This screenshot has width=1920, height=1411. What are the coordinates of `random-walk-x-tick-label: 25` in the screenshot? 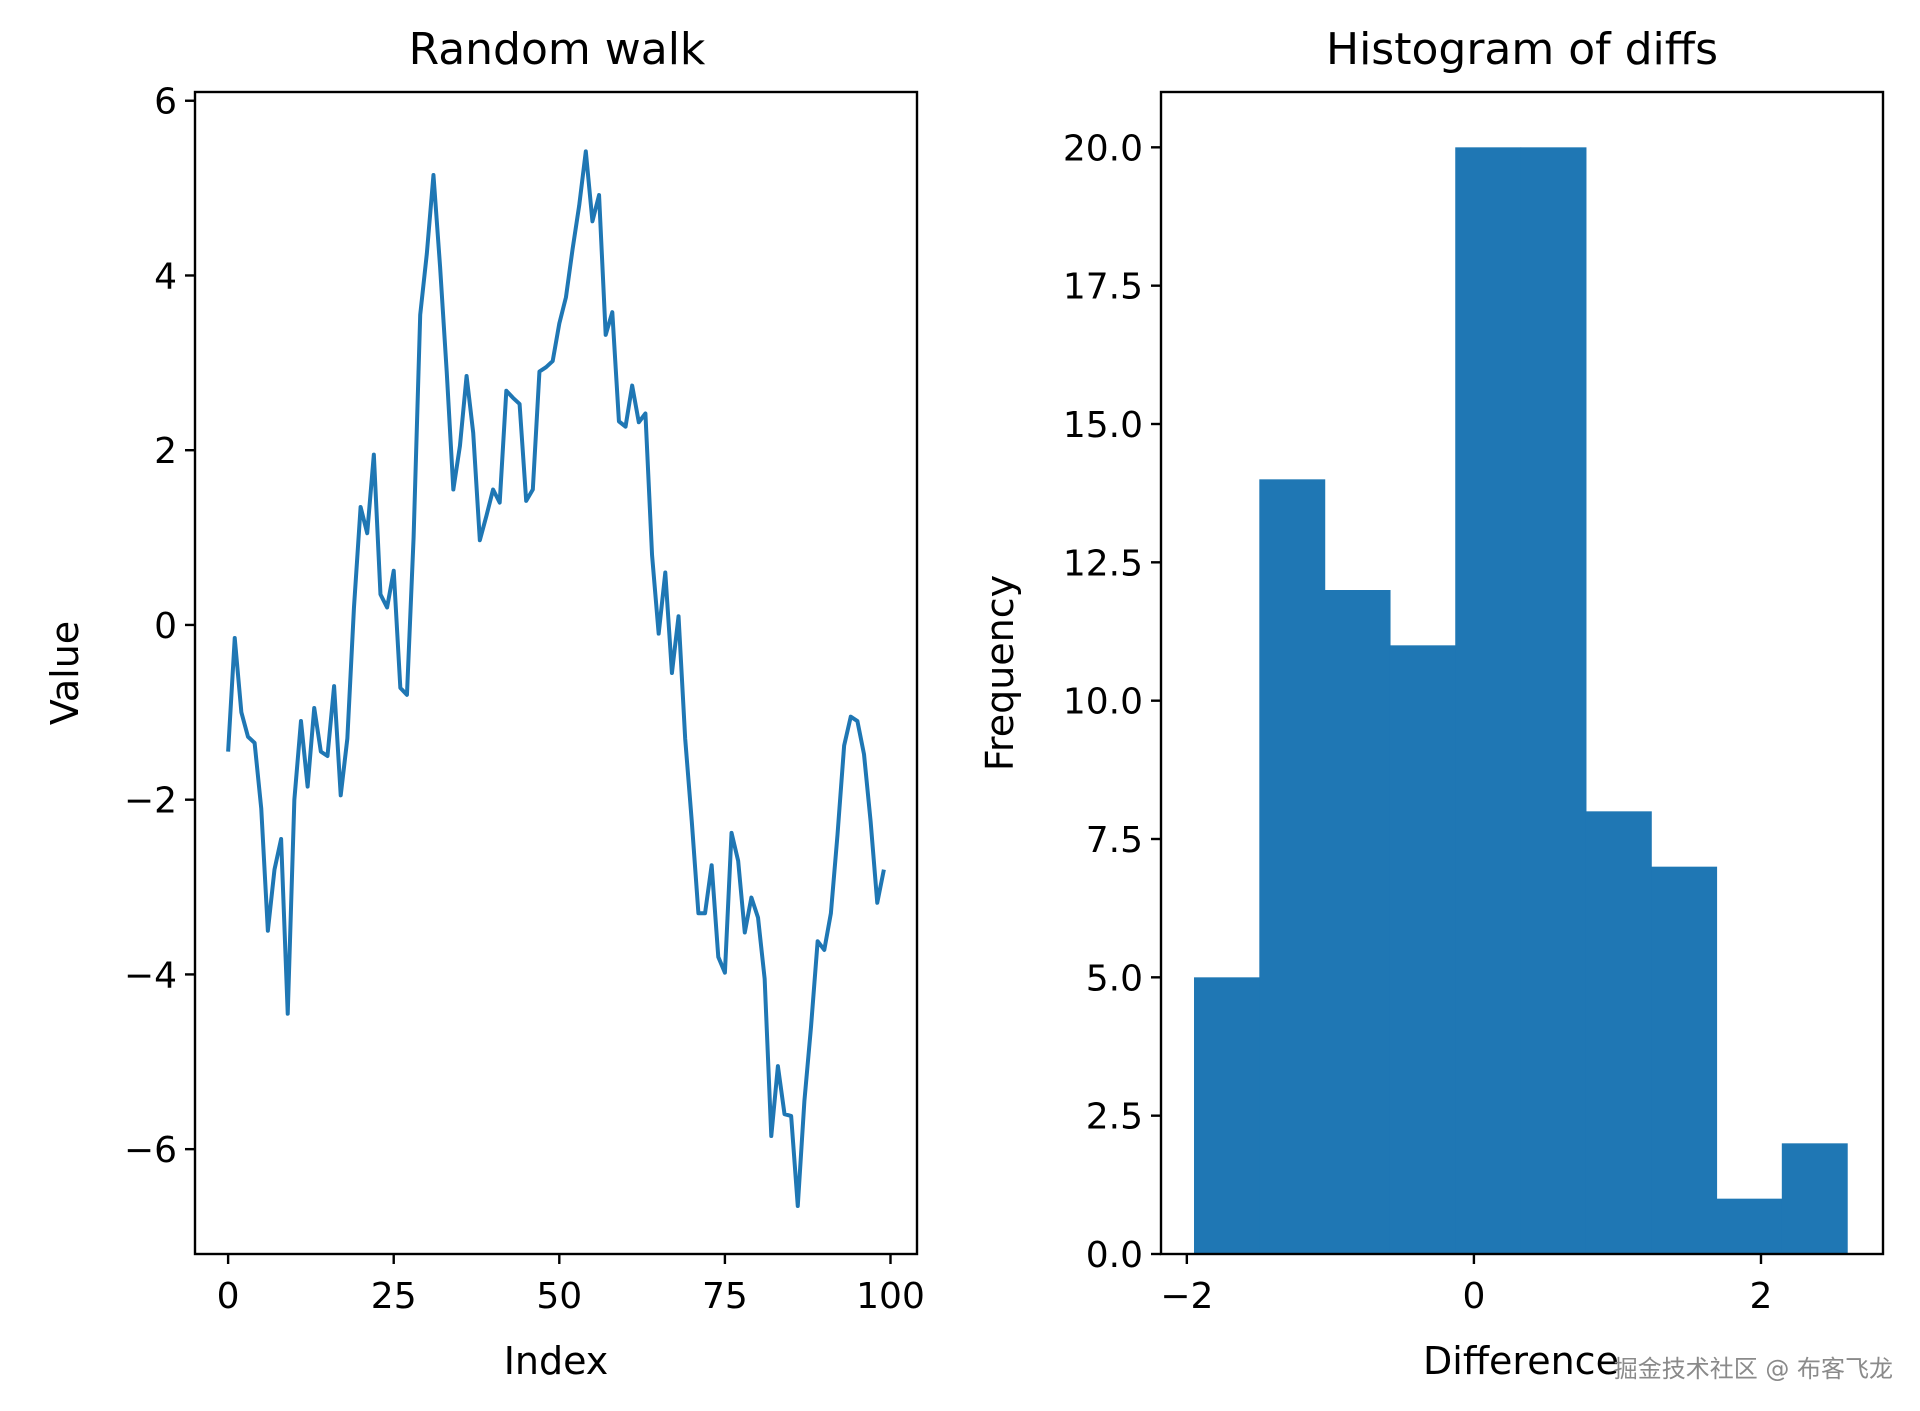 It's located at (394, 1296).